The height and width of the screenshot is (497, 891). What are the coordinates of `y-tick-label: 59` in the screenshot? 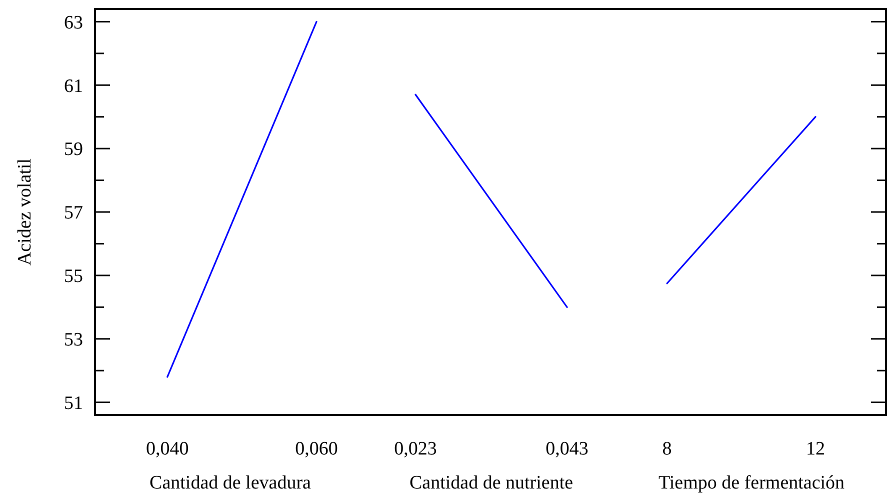 It's located at (73, 149).